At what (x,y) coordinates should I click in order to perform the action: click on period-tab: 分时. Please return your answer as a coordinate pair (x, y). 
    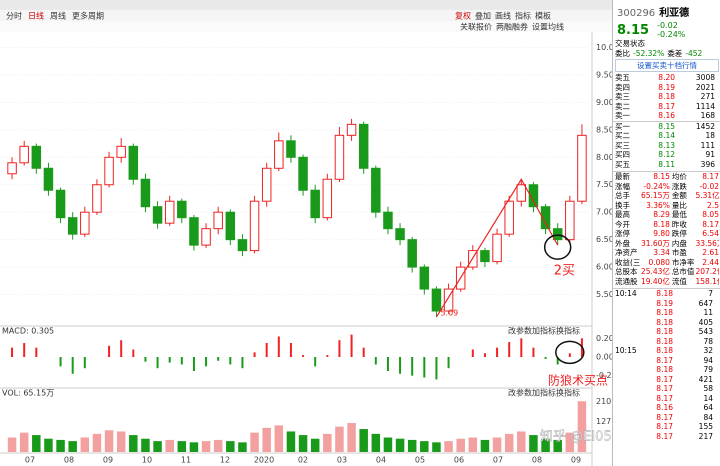
    Looking at the image, I should click on (14, 16).